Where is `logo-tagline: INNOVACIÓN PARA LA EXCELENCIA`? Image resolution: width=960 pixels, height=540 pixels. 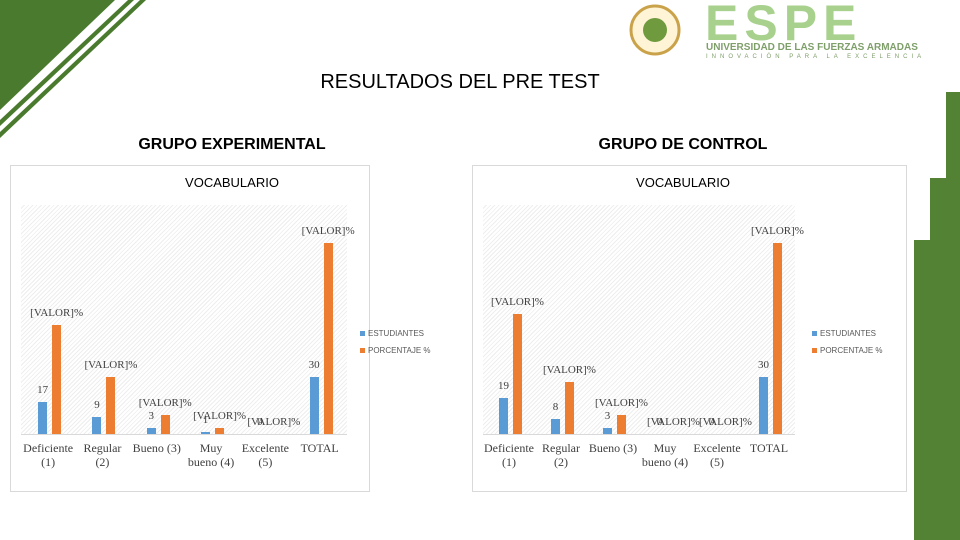
logo-tagline: INNOVACIÓN PARA LA EXCELENCIA is located at coordinates (816, 57).